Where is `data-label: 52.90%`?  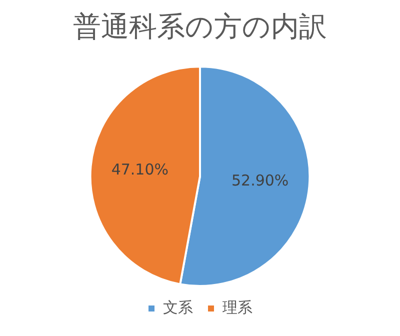
data-label: 52.90% is located at coordinates (260, 181).